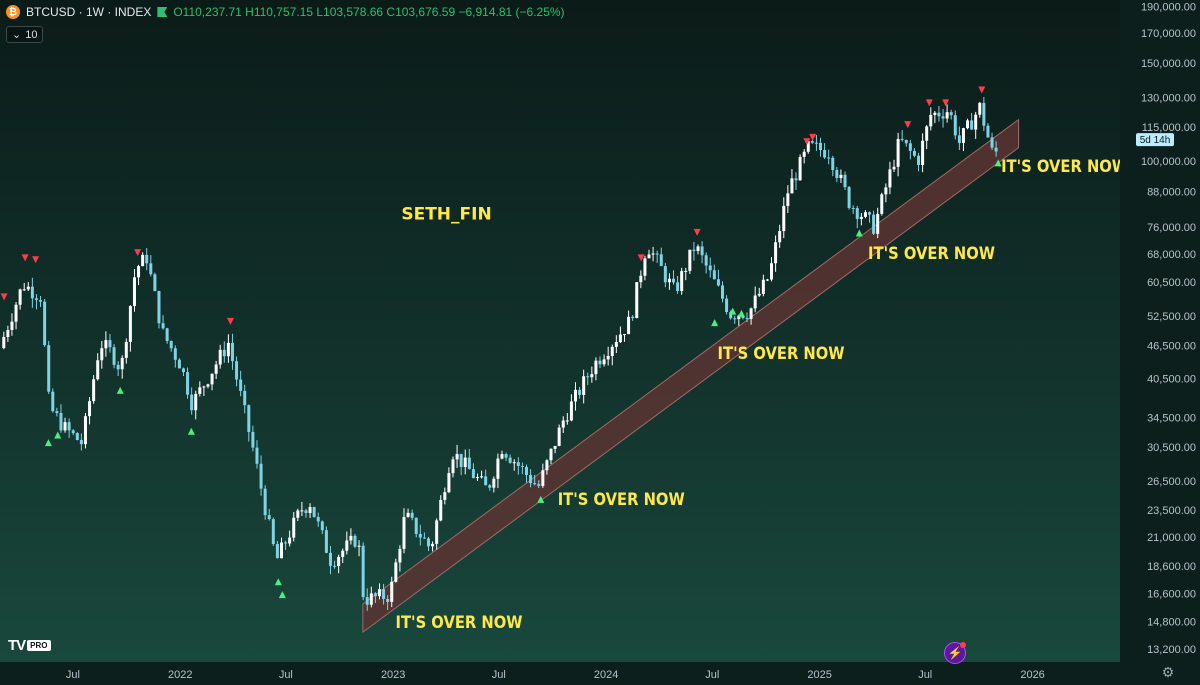 This screenshot has height=685, width=1200. What do you see at coordinates (955, 653) in the screenshot?
I see `lightning-icon: ⚡` at bounding box center [955, 653].